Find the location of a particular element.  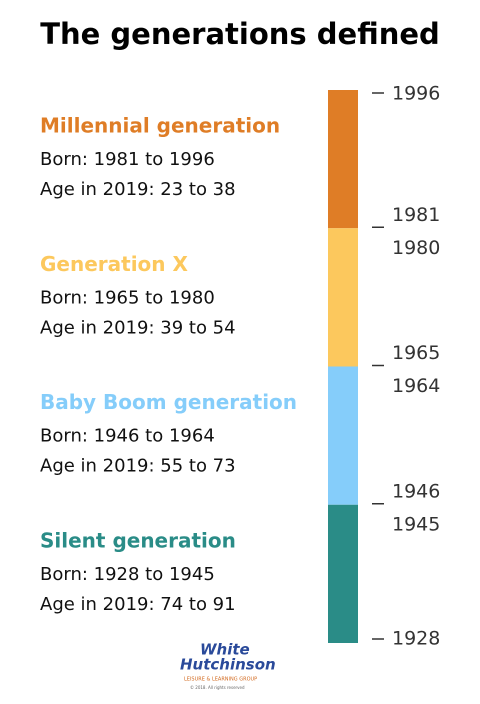

generation-name: Generation X is located at coordinates (114, 264).